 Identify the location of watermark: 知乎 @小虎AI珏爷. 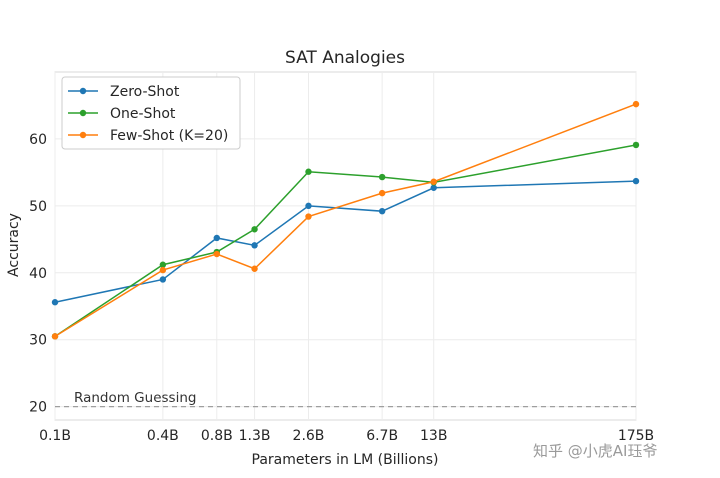
(595, 451).